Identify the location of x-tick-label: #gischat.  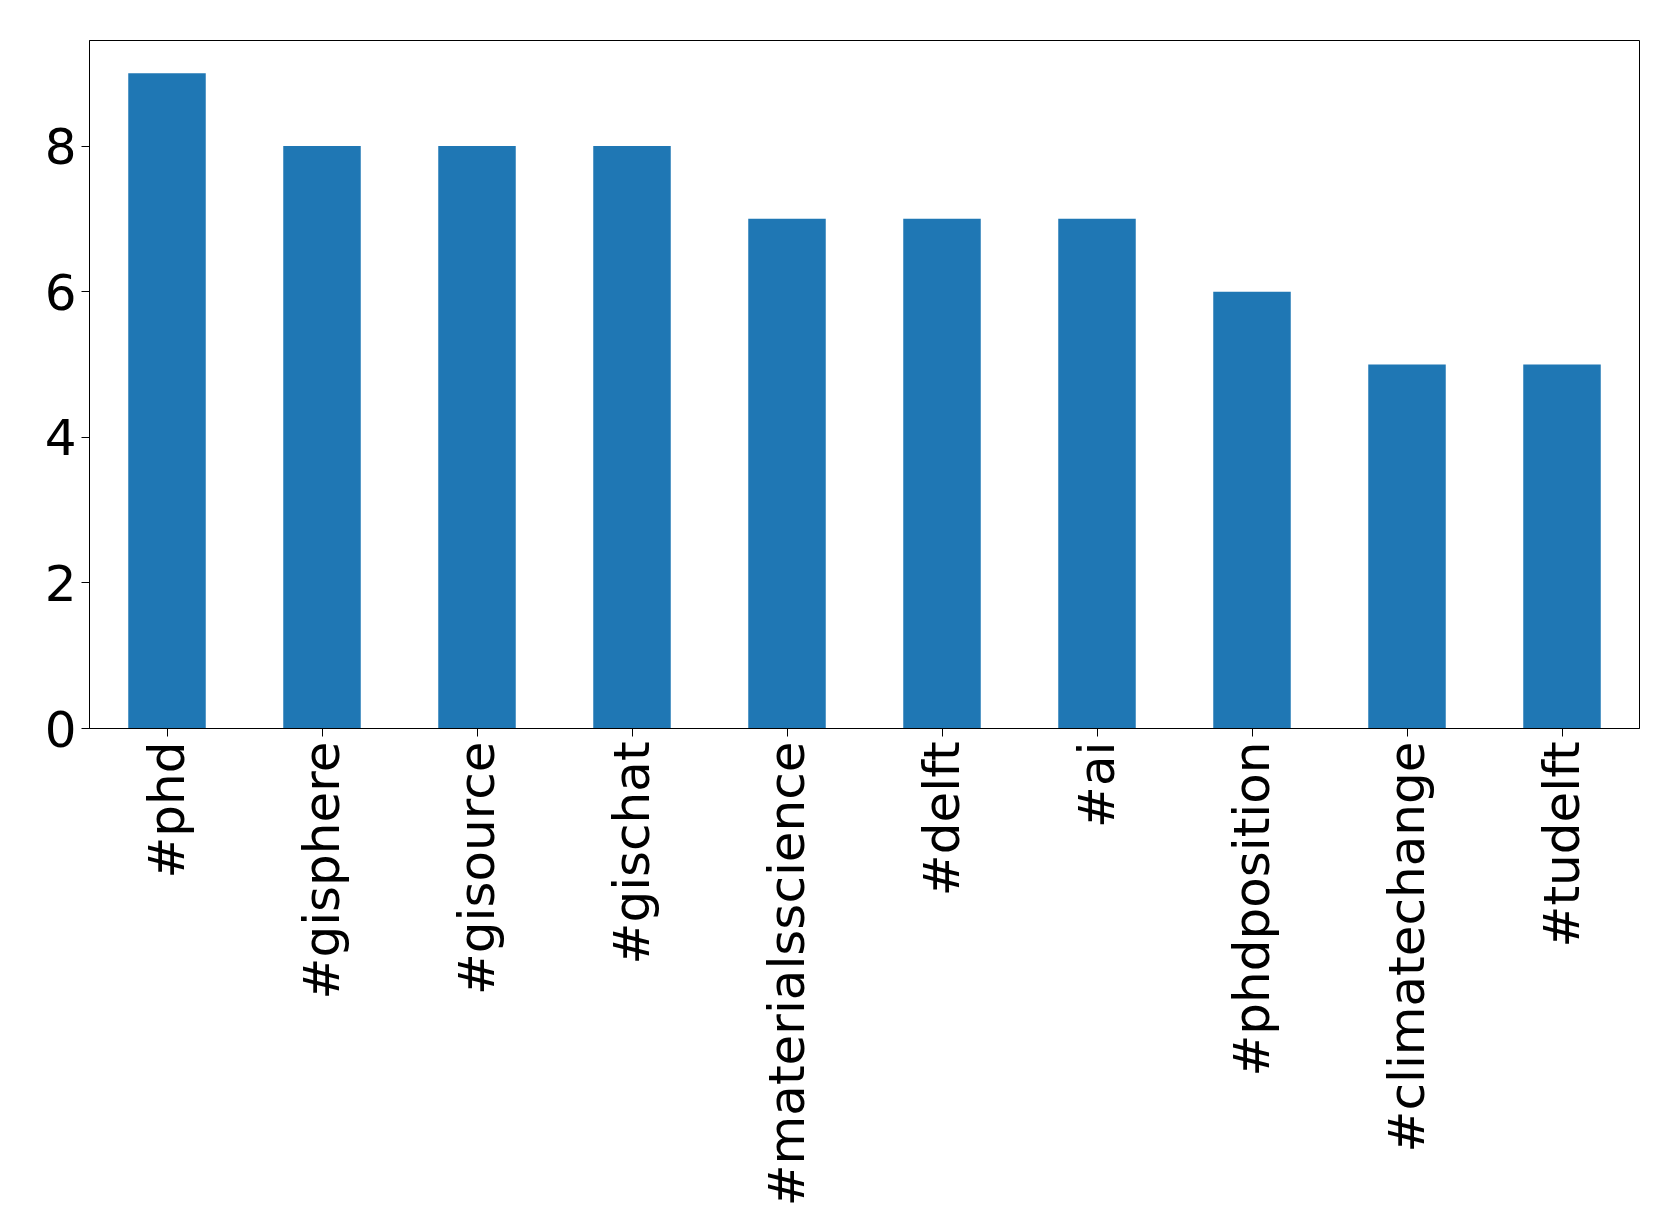
(632, 853).